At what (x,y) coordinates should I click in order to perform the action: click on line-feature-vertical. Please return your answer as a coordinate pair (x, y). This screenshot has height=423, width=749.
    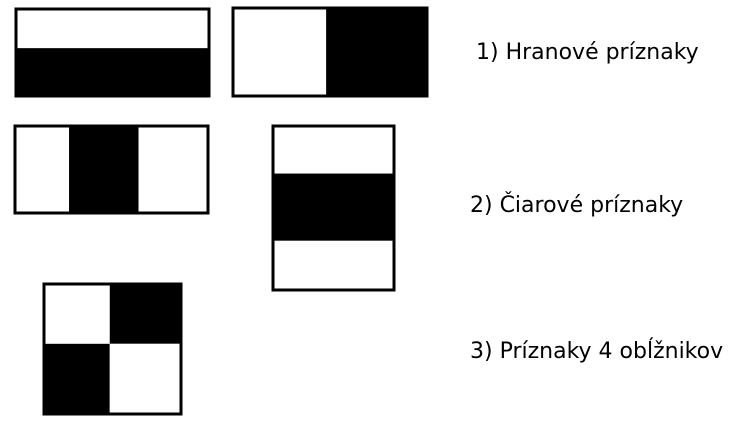
    Looking at the image, I should click on (111, 169).